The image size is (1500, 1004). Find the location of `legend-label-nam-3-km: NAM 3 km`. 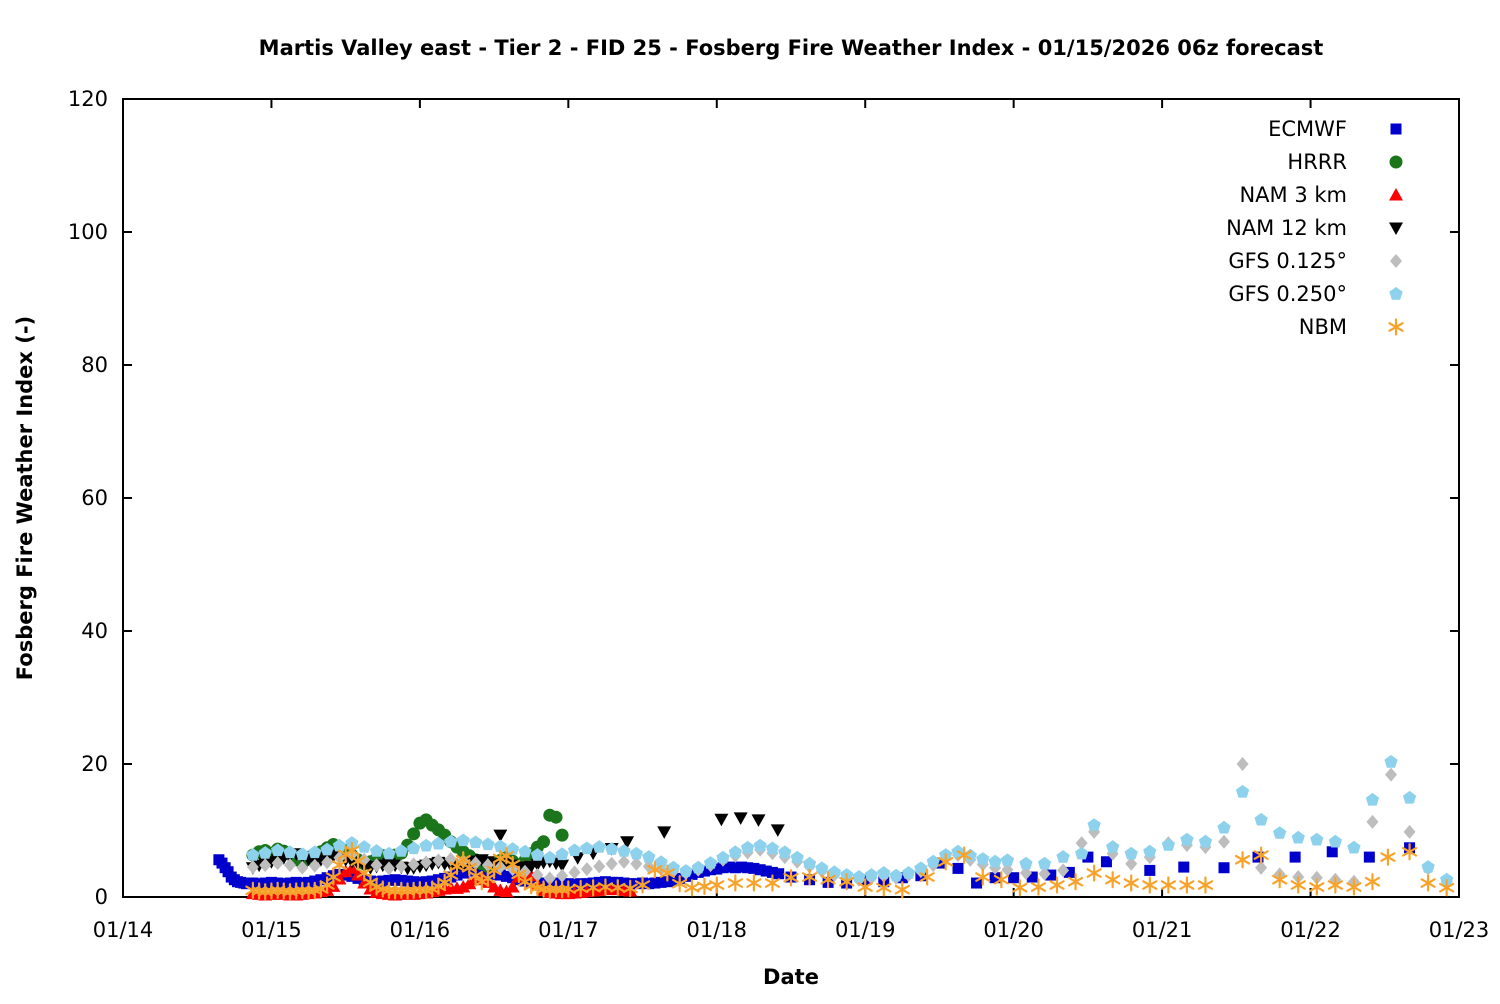

legend-label-nam-3-km: NAM 3 km is located at coordinates (1293, 195).